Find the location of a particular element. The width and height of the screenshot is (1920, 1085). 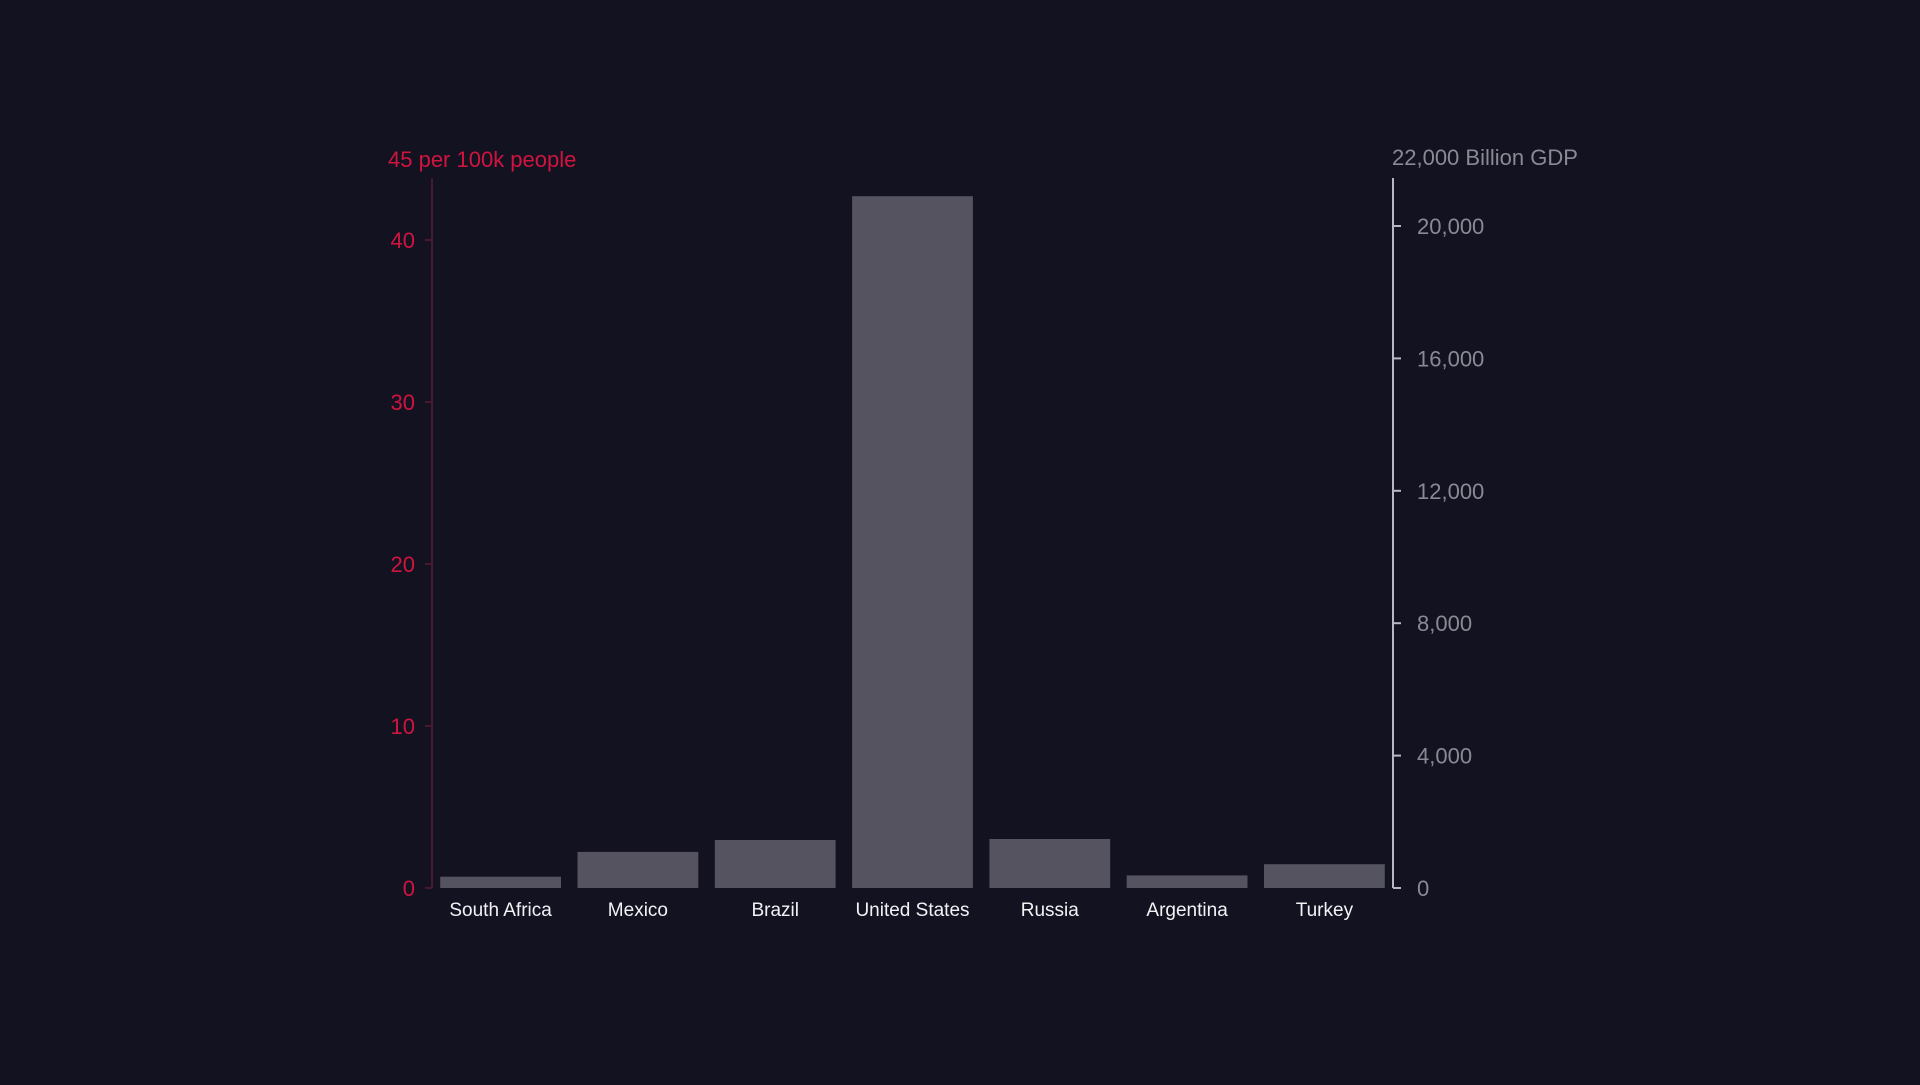

right-axis-tick-label: 12,000 is located at coordinates (1450, 491).